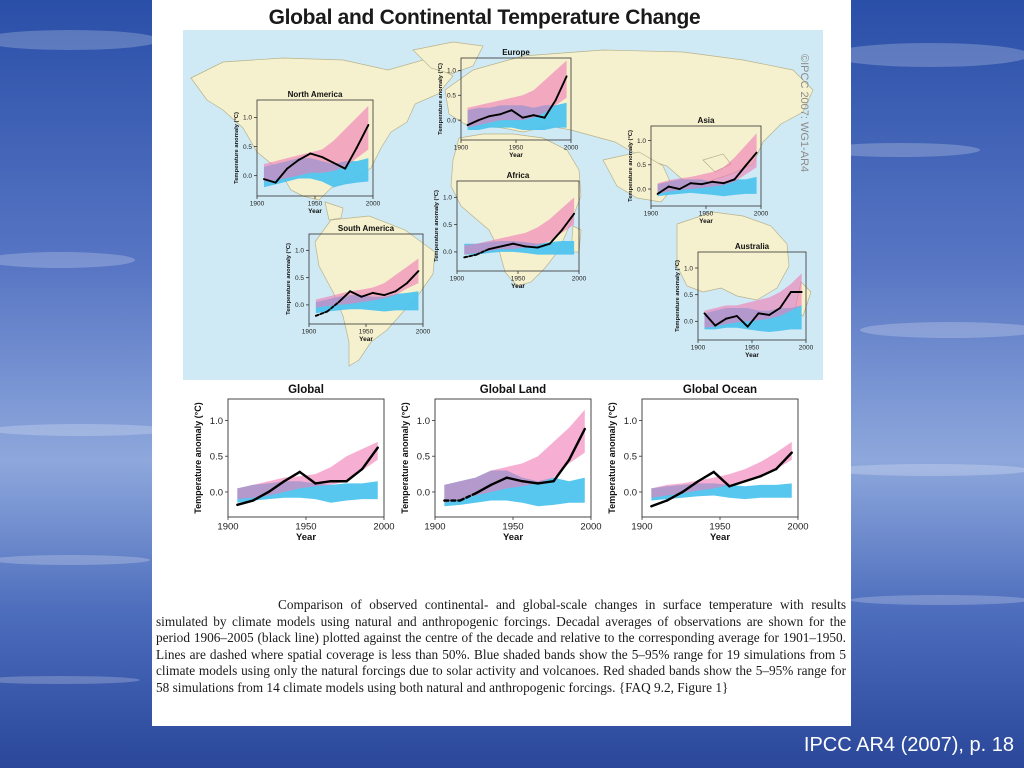 The image size is (1024, 768). I want to click on chart-title: Global Ocean, so click(720, 390).